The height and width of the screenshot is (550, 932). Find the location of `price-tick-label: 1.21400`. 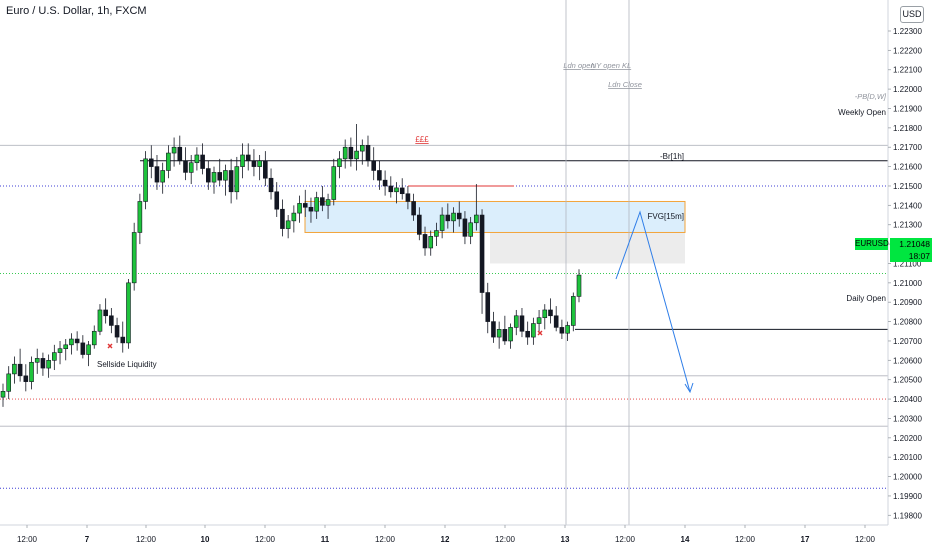

price-tick-label: 1.21400 is located at coordinates (907, 205).